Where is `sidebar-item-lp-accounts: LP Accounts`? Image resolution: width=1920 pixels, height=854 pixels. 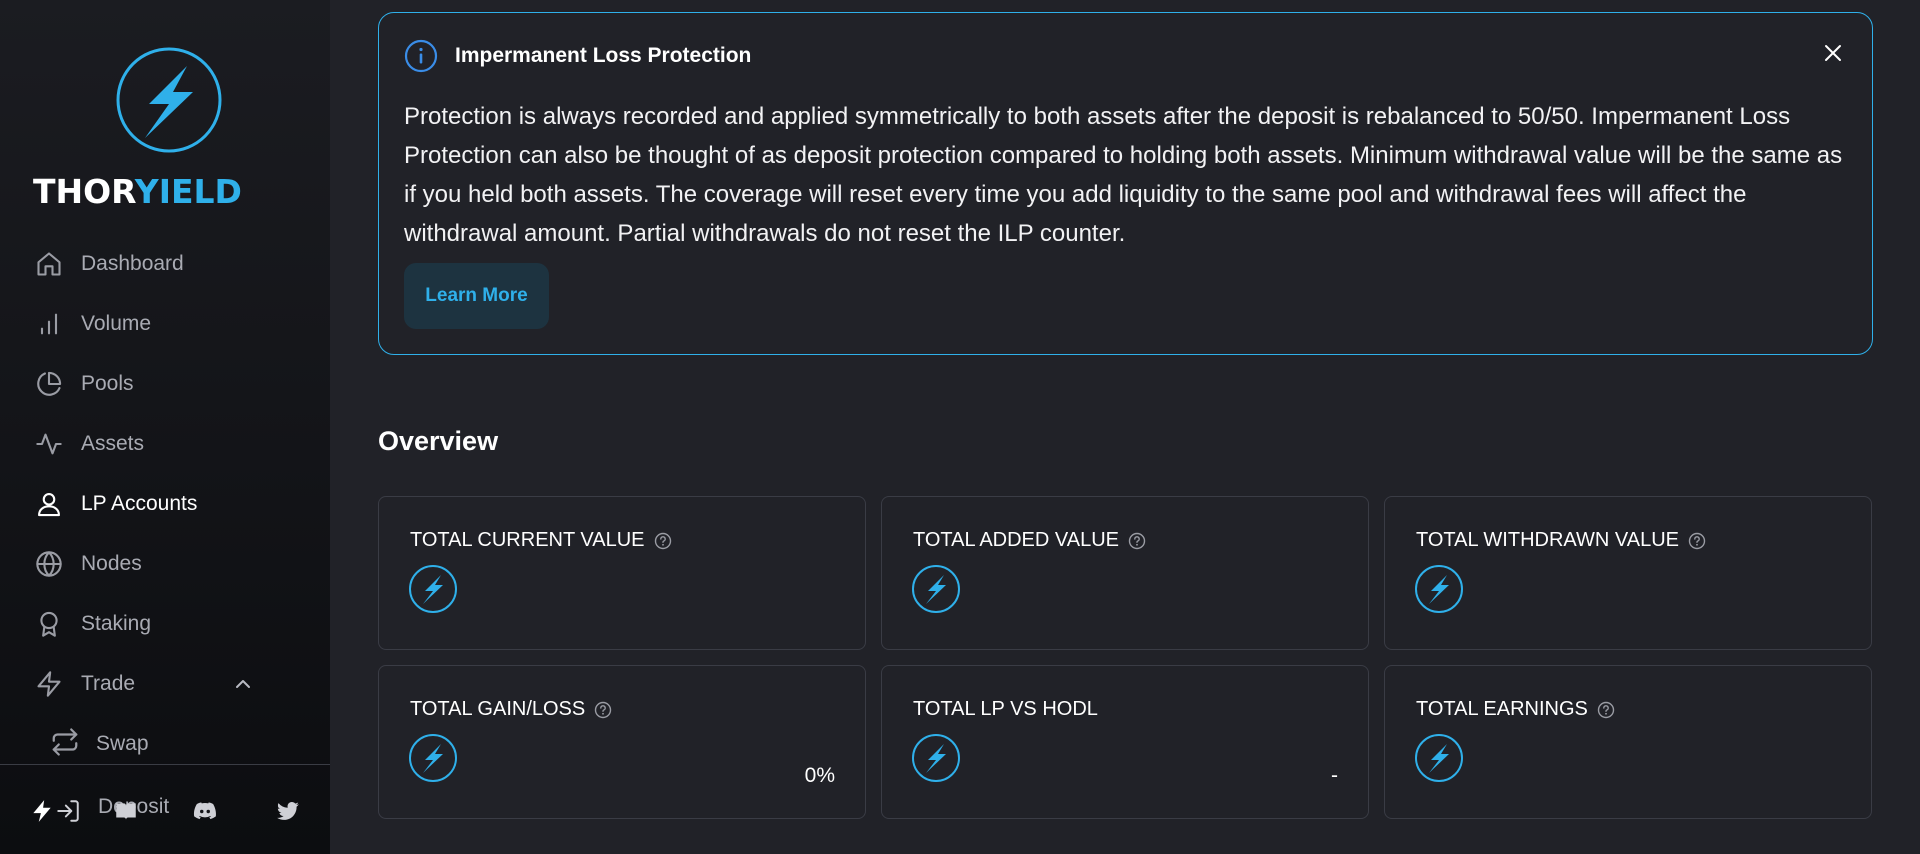
sidebar-item-lp-accounts: LP Accounts is located at coordinates (163, 504).